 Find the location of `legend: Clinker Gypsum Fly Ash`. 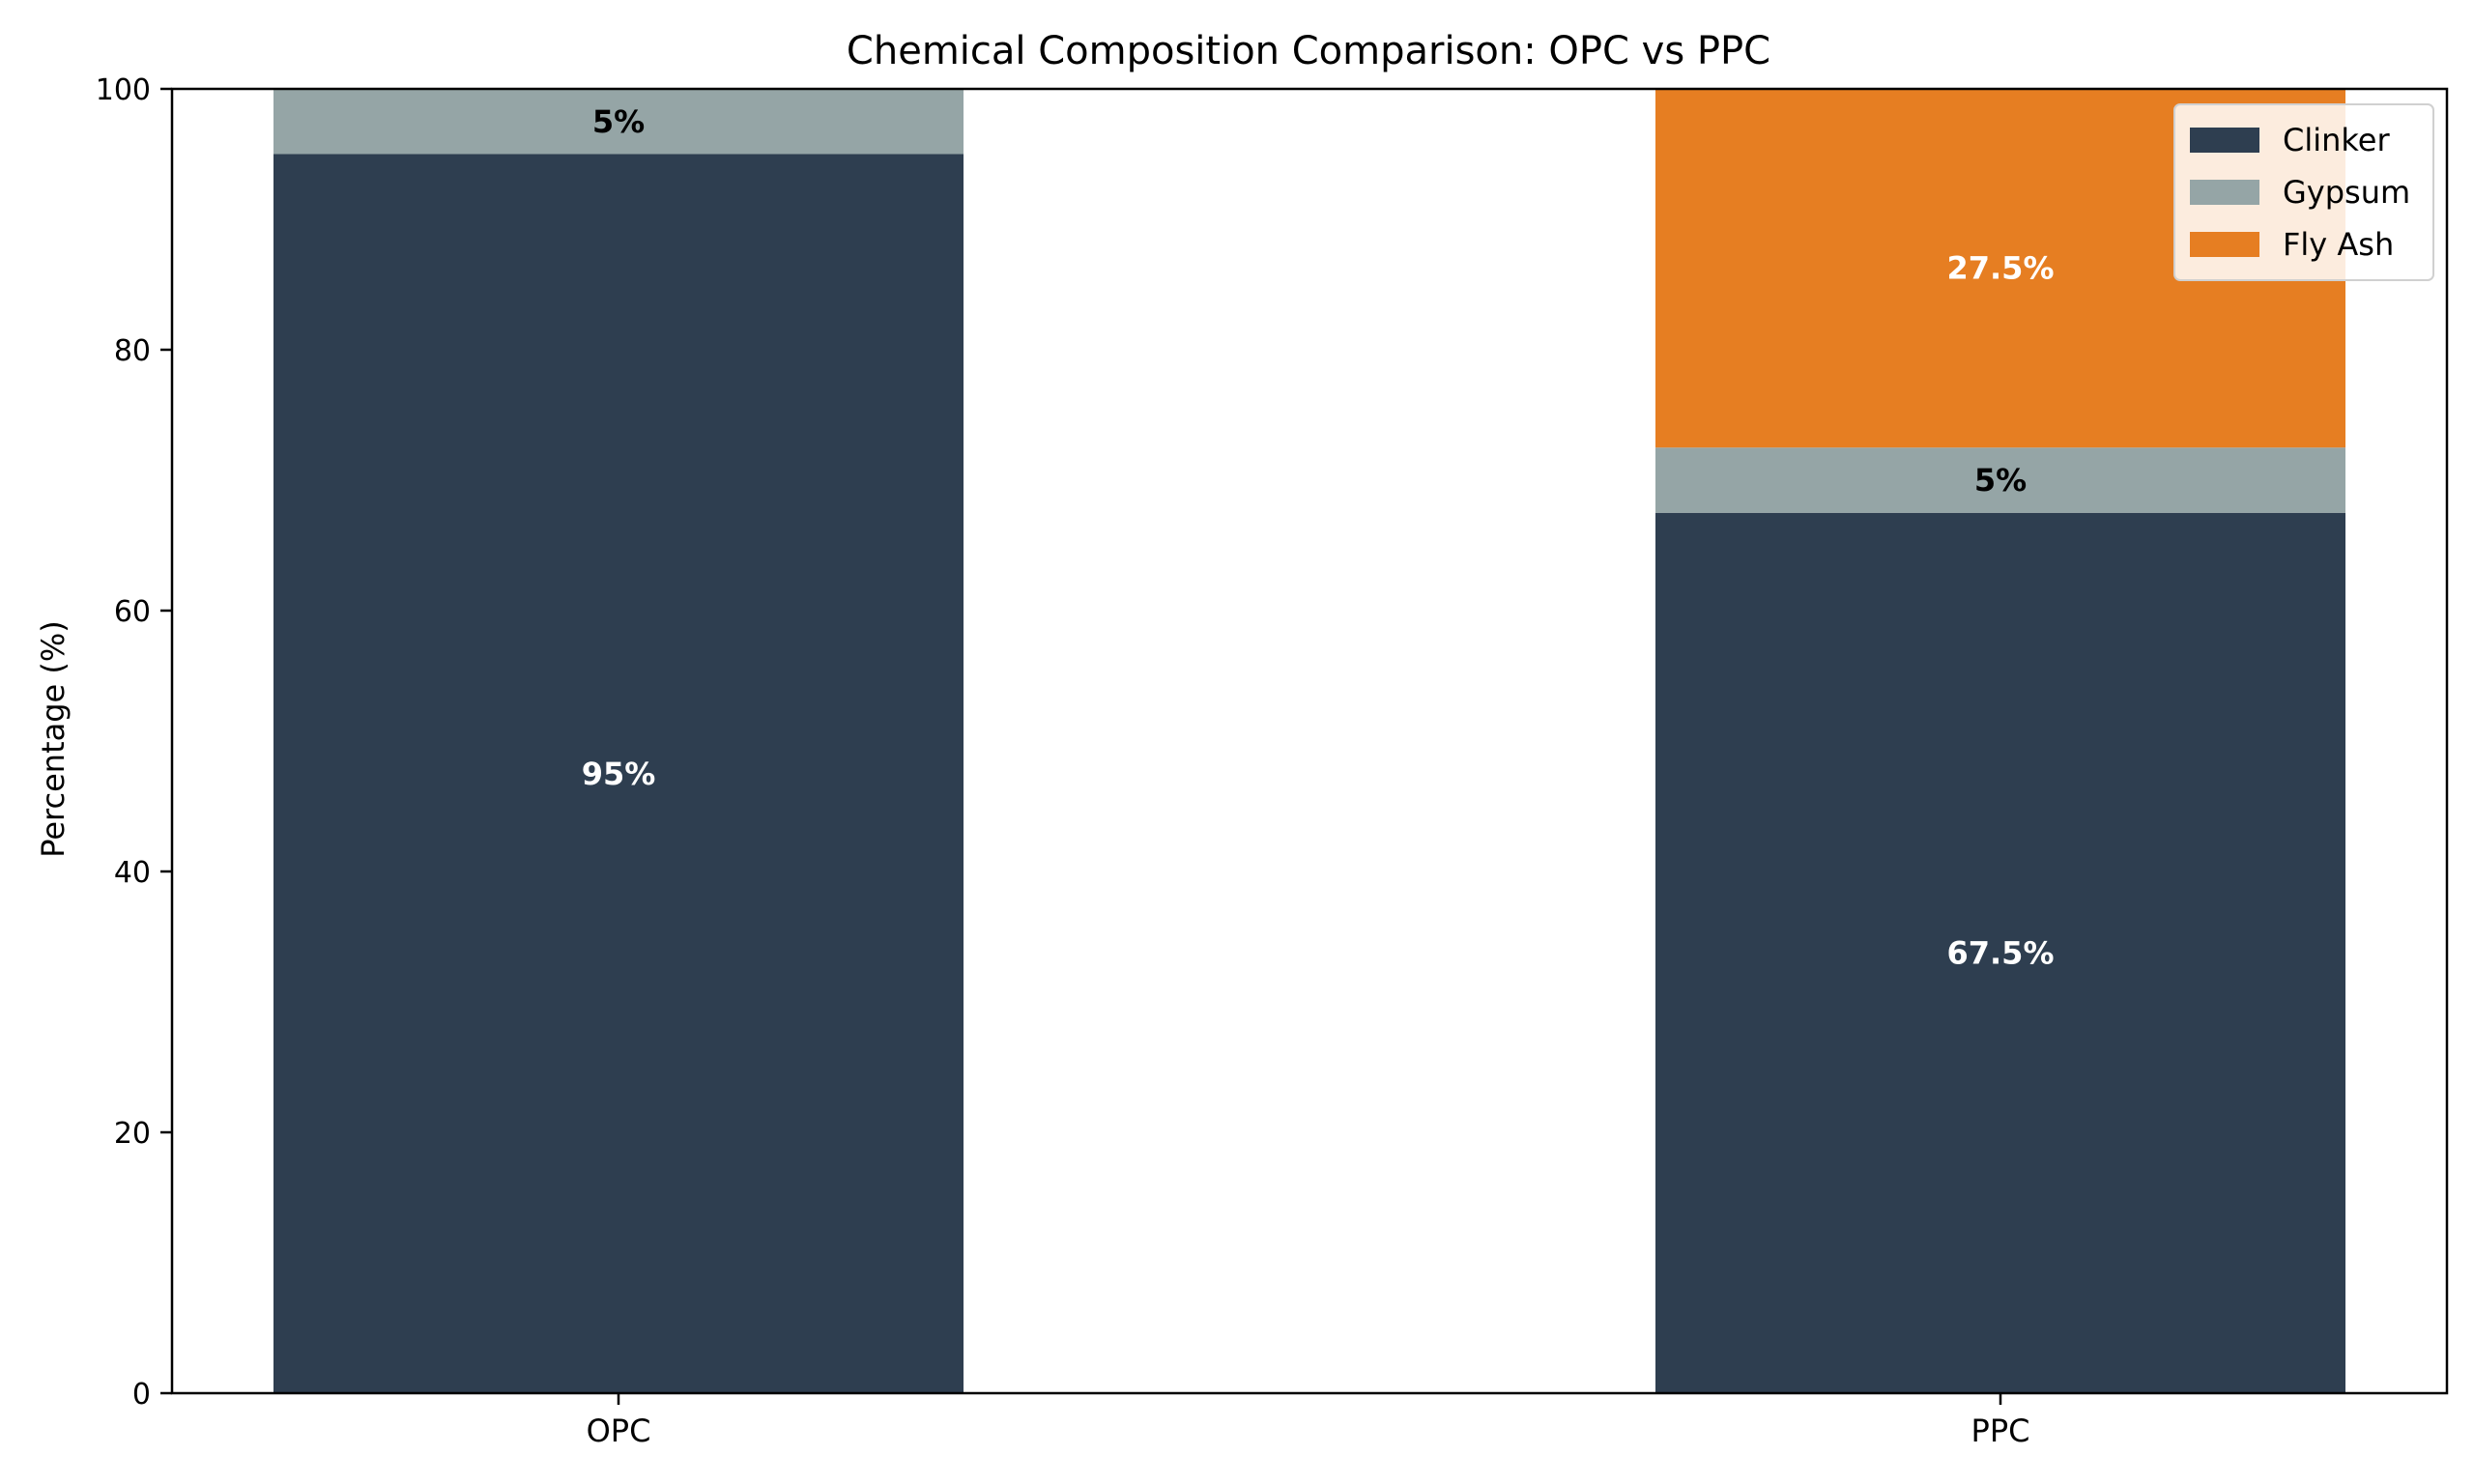

legend: Clinker Gypsum Fly Ash is located at coordinates (2304, 192).